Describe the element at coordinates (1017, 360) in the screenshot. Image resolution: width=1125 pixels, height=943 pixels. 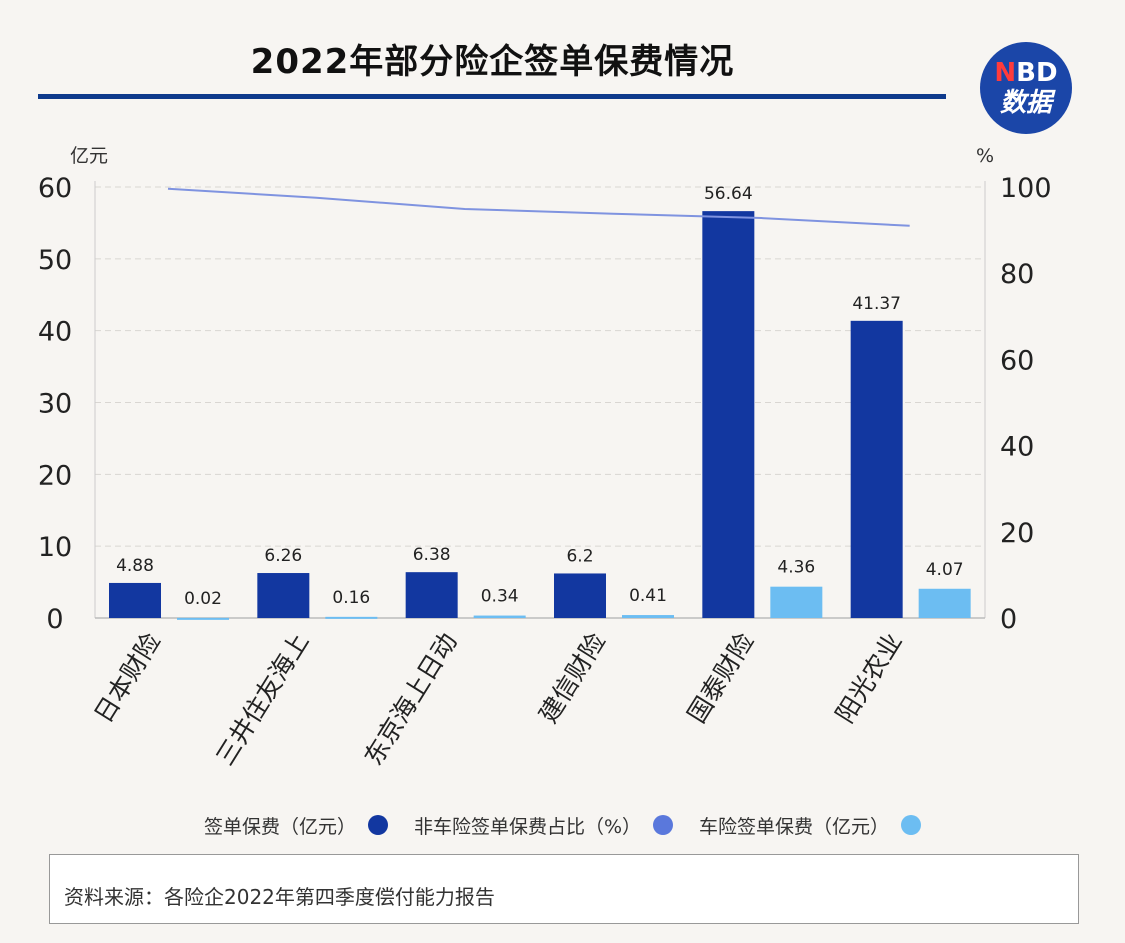
I see `right-tick-label: 60` at that location.